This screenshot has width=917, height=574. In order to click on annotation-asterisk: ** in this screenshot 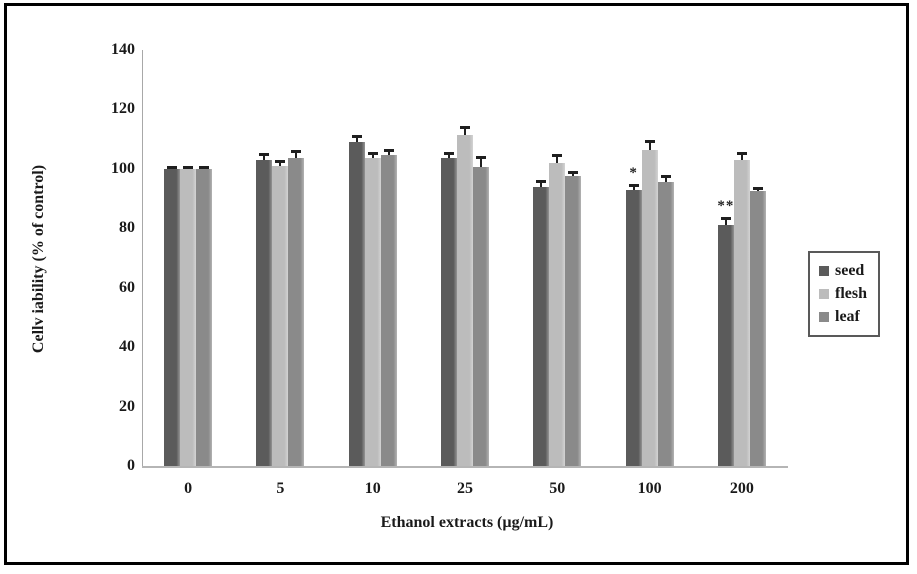, I will do `click(726, 205)`.